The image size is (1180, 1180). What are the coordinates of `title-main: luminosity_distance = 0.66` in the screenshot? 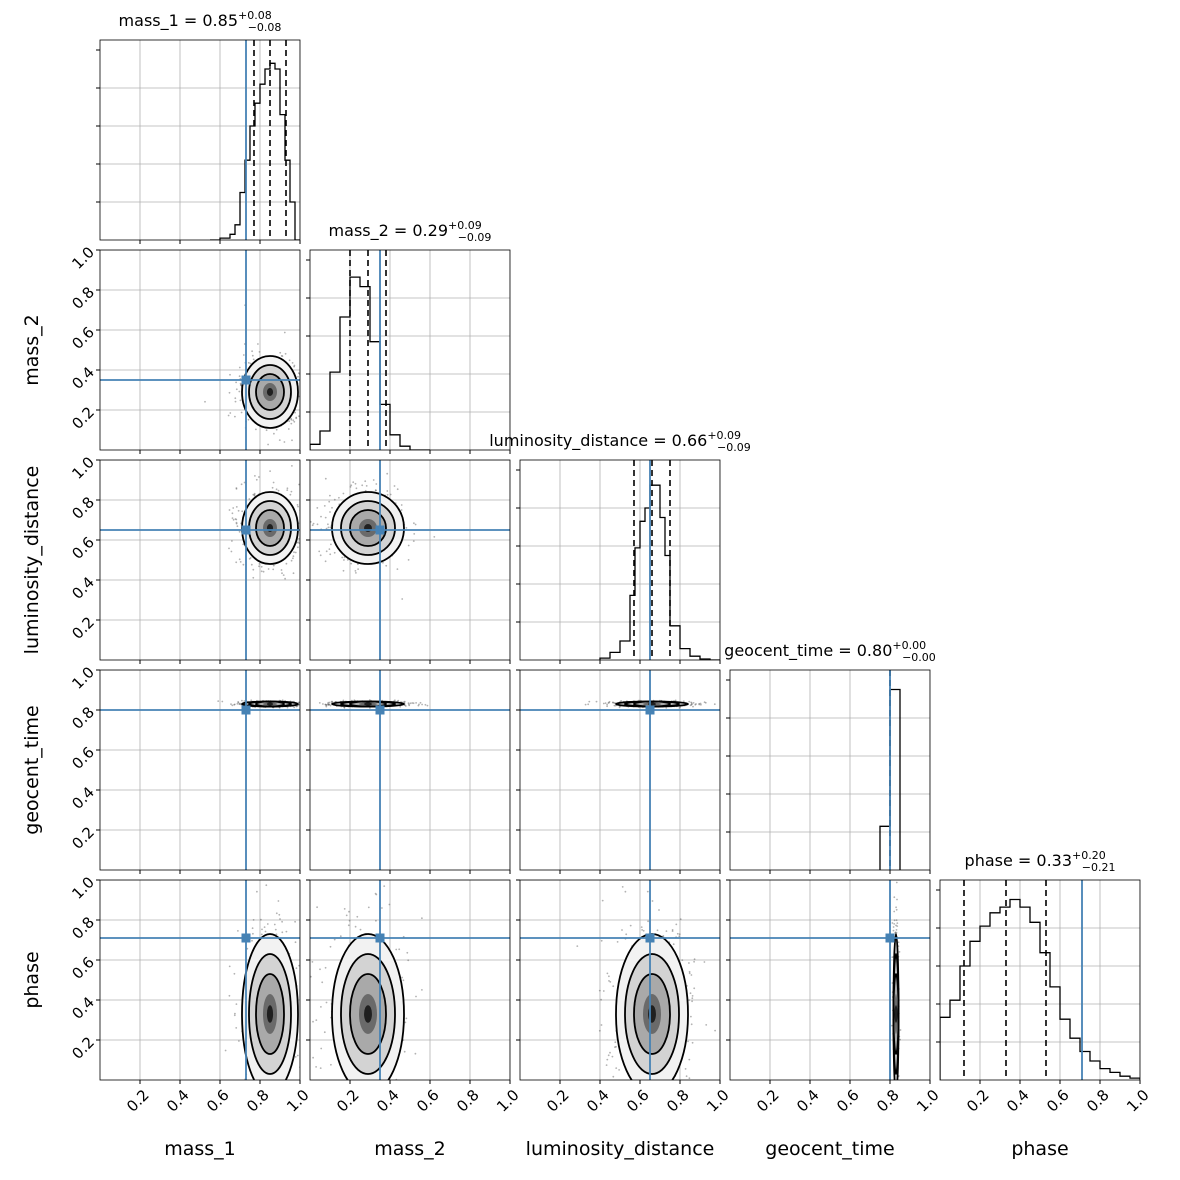 It's located at (598, 441).